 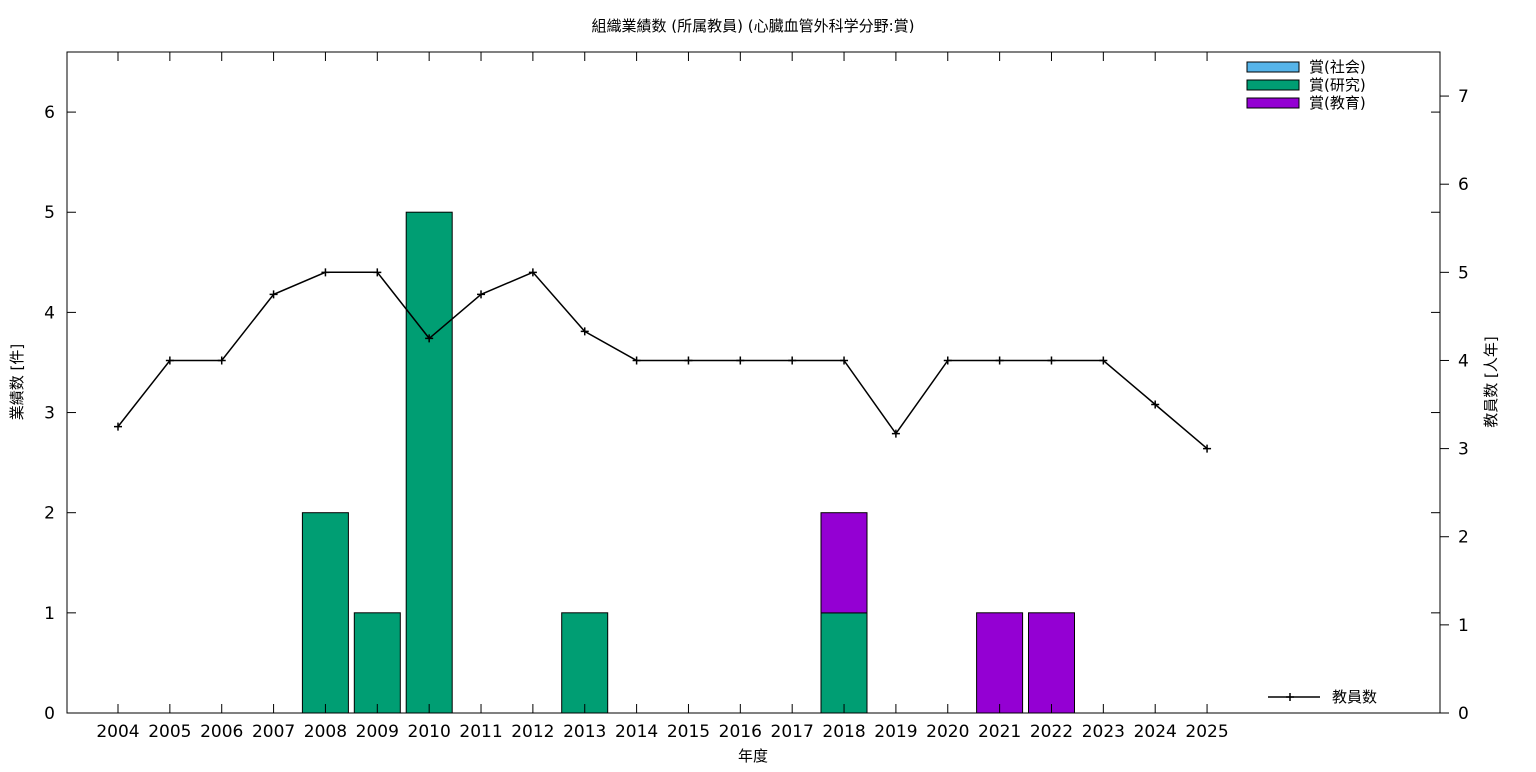 What do you see at coordinates (1103, 360) in the screenshot?
I see `line-point-2023` at bounding box center [1103, 360].